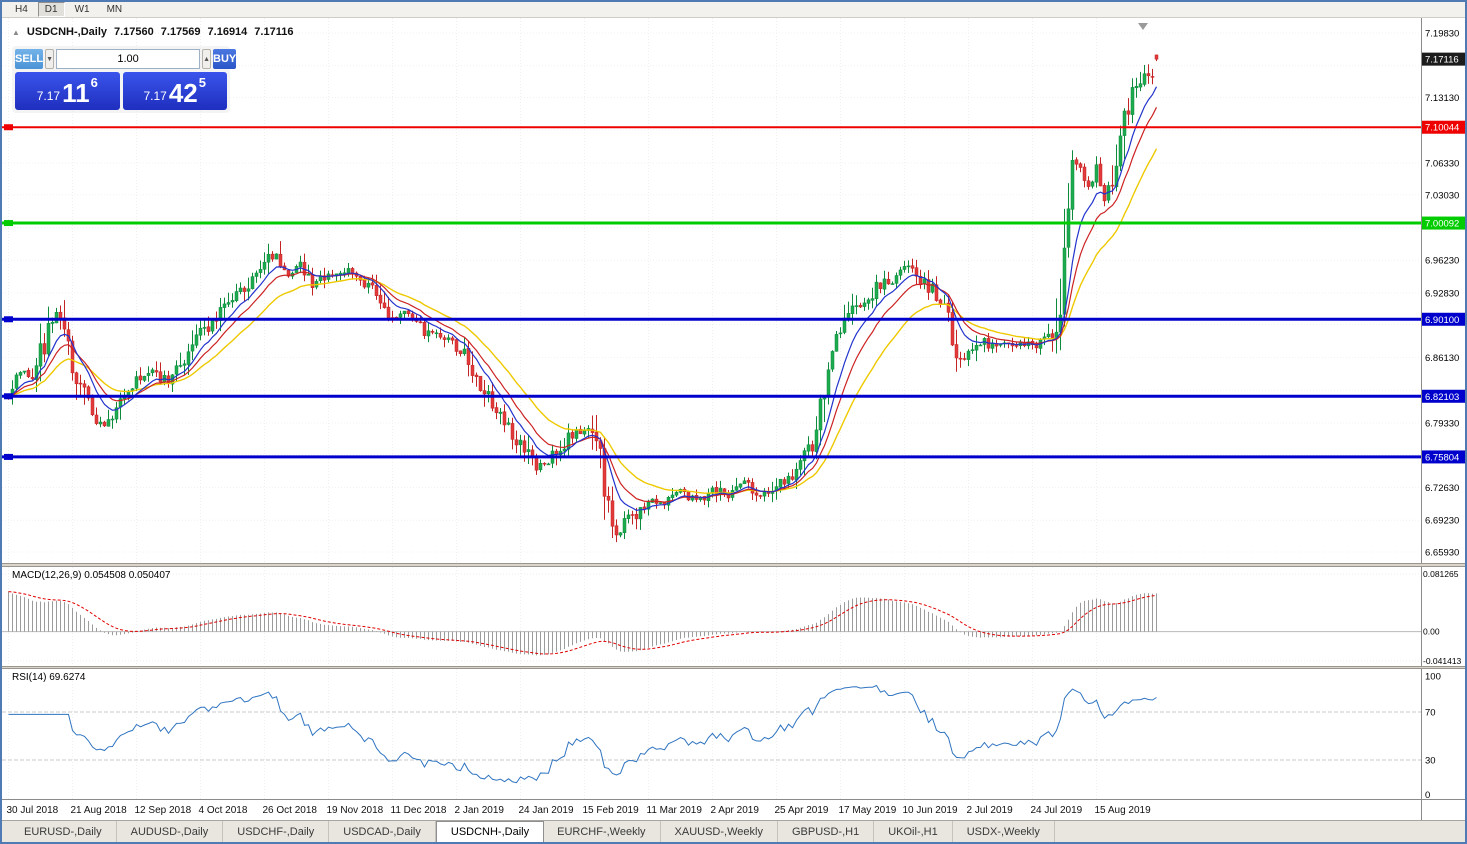 This screenshot has height=844, width=1467. I want to click on svg-text: 11 Dec 2018, so click(419, 810).